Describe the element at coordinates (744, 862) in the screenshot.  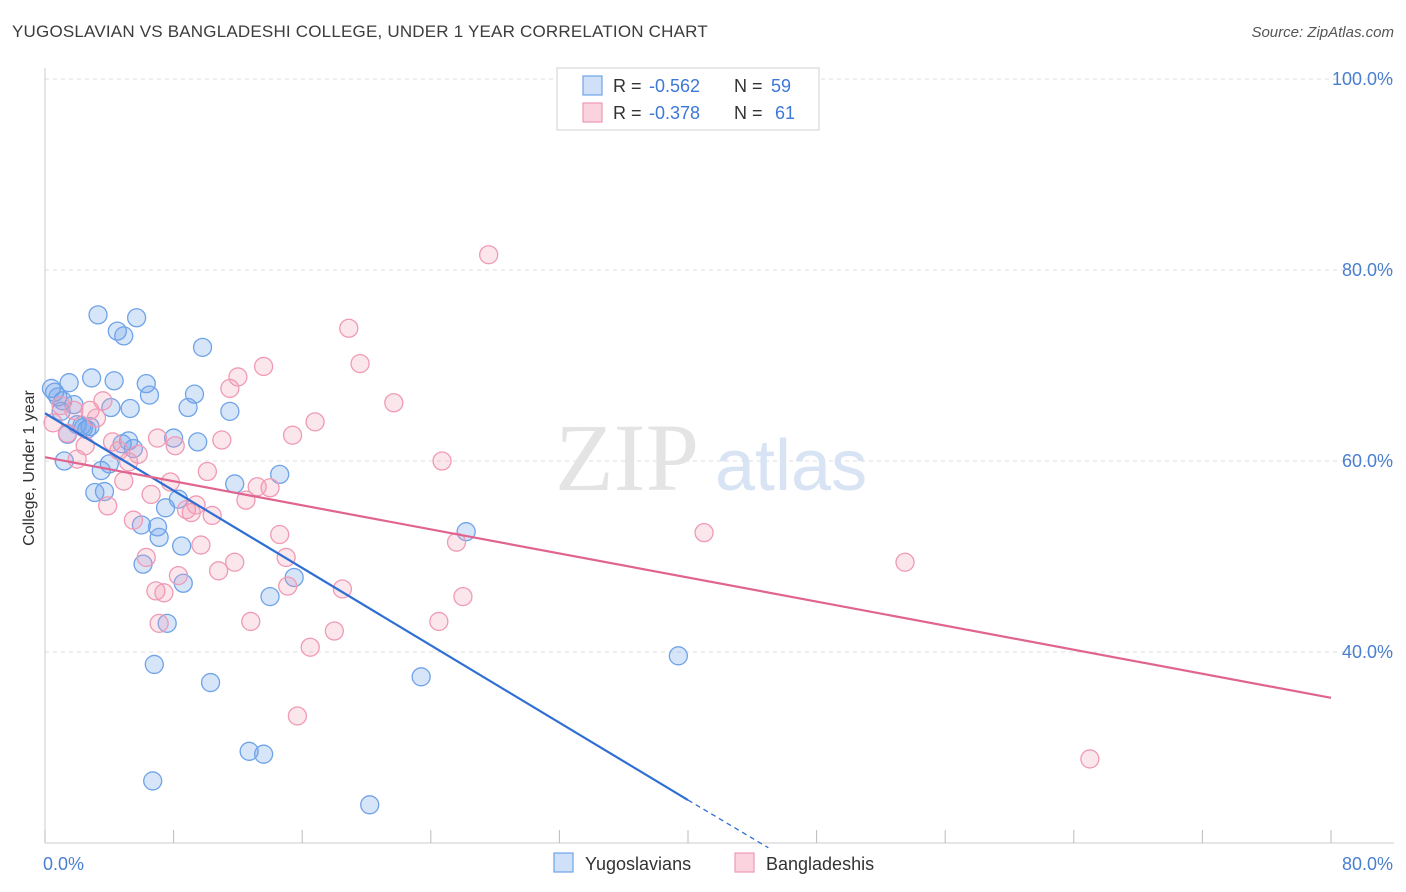
I see `legend-swatch-bangladeshis` at that location.